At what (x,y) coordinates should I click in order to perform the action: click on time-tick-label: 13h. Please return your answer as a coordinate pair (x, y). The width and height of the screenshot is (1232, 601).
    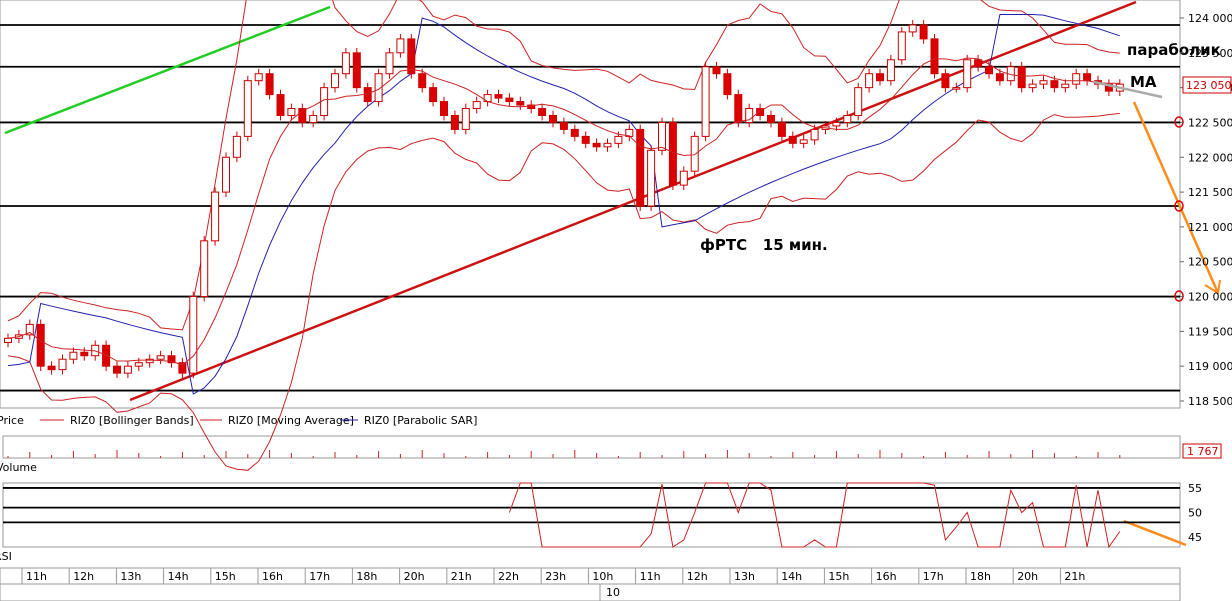
    Looking at the image, I should click on (130, 576).